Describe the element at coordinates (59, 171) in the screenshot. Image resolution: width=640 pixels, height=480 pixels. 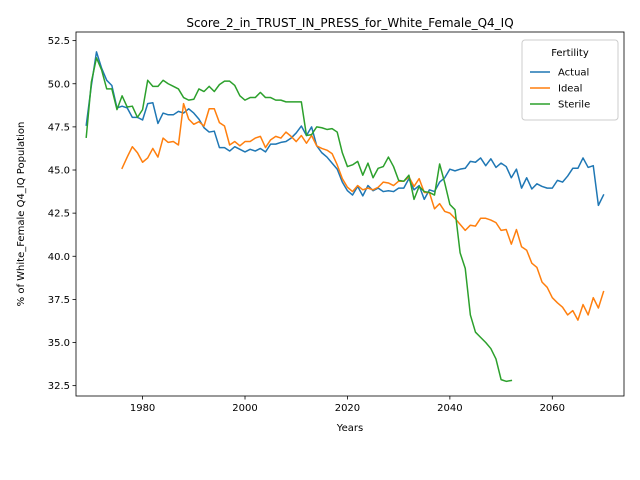
I see `y-tick-label: 45.0` at that location.